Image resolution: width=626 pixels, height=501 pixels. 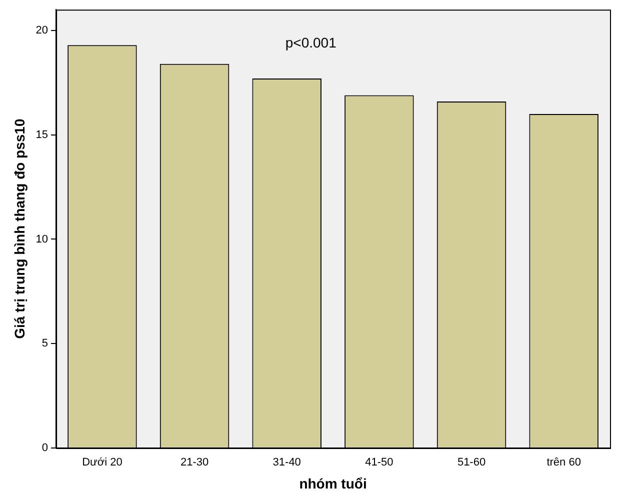 I want to click on x-tick-label: Dưới 20, so click(x=102, y=462).